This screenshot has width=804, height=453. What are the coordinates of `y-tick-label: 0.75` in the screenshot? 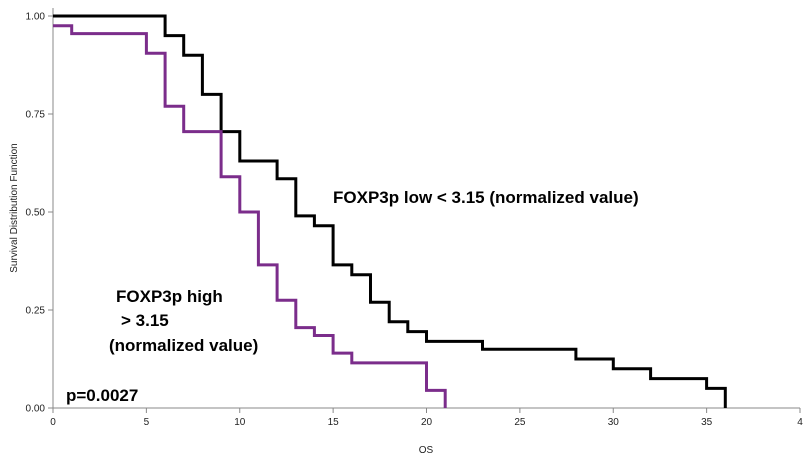 It's located at (36, 115).